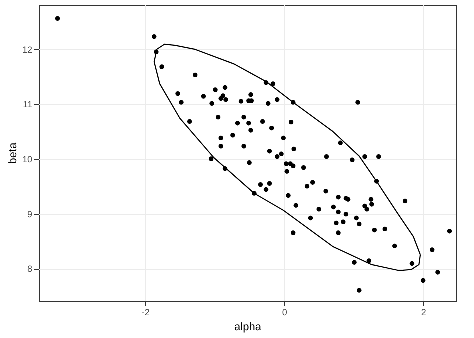 Image resolution: width=474 pixels, height=338 pixels. Describe the element at coordinates (27, 49) in the screenshot. I see `y-tick-label: 12` at that location.